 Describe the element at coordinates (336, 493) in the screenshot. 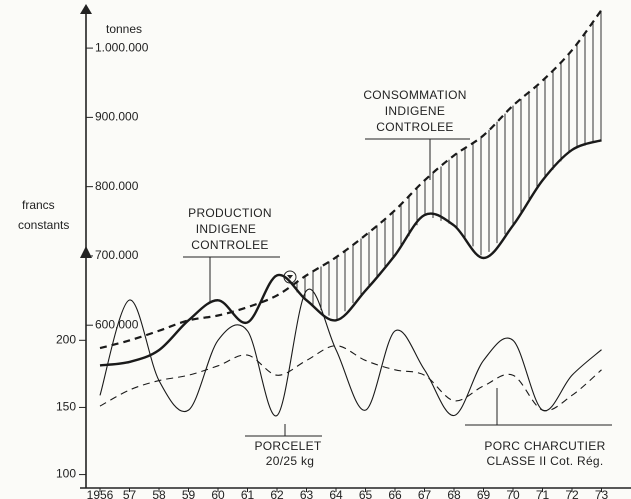

I see `x-tick-label: 64` at that location.